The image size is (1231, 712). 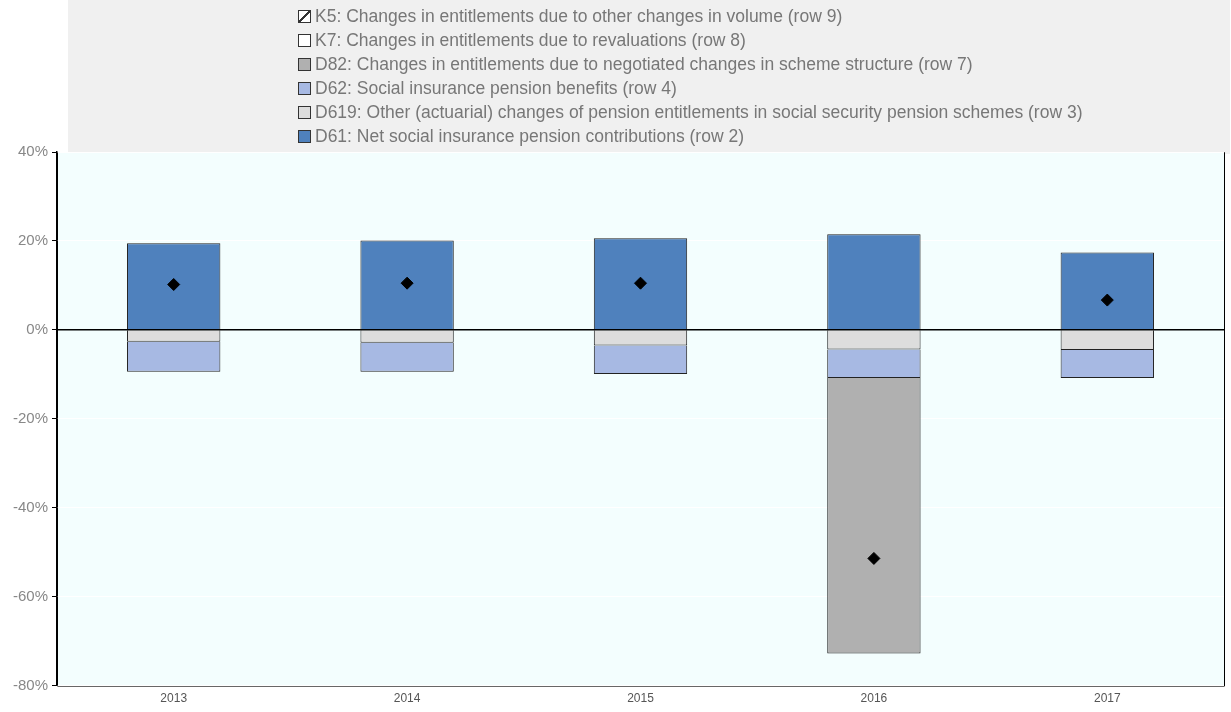 What do you see at coordinates (30, 595) in the screenshot?
I see `y-tick-label: -60%` at bounding box center [30, 595].